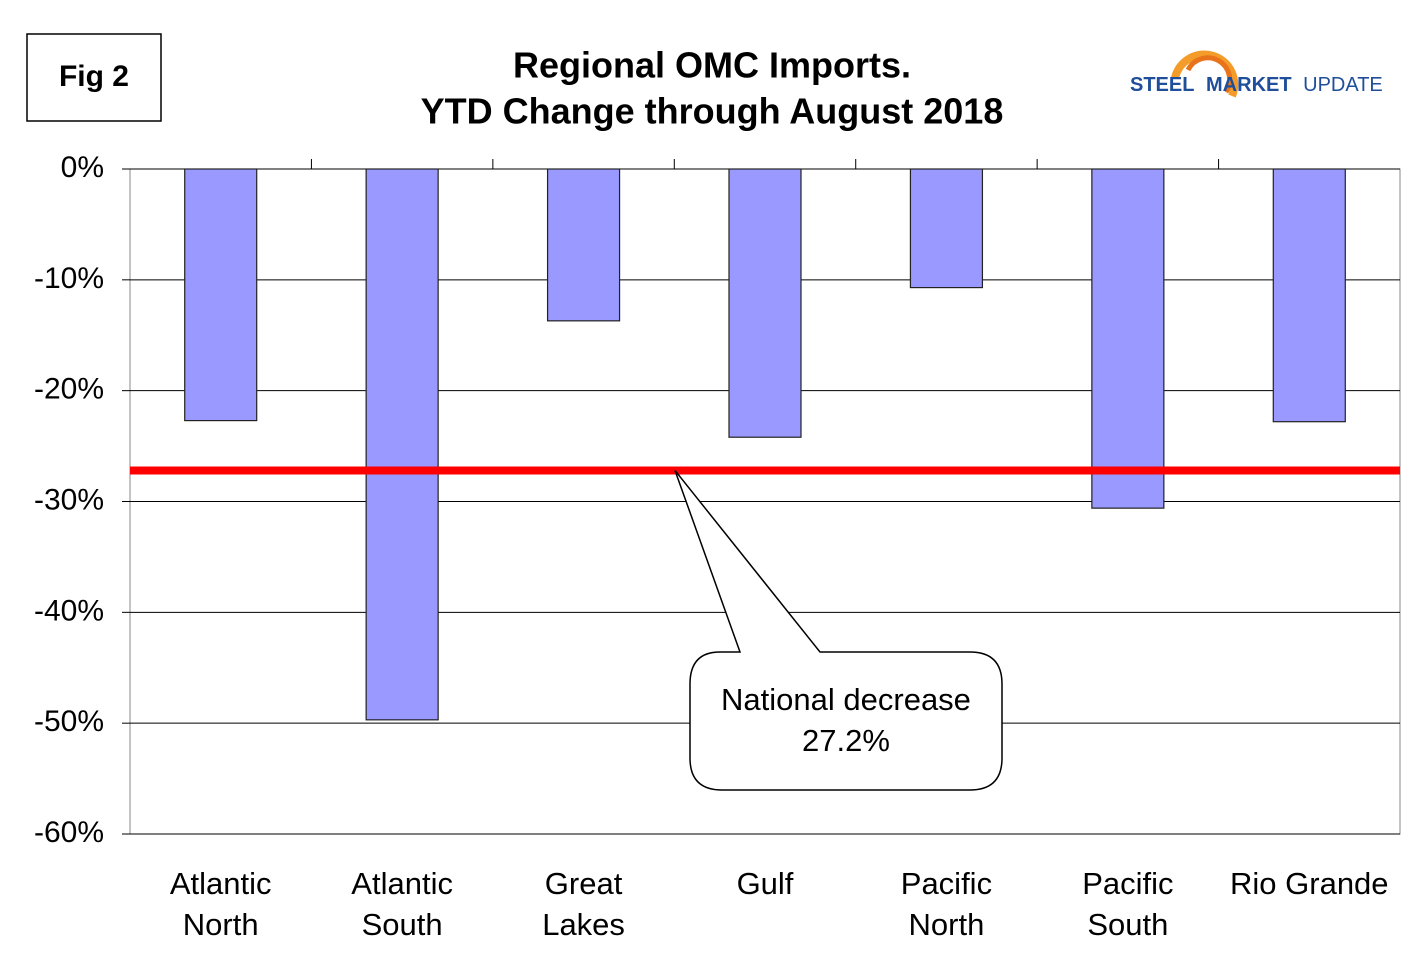 The width and height of the screenshot is (1422, 973). Describe the element at coordinates (946, 904) in the screenshot. I see `x-tick-label: Pacific North` at that location.